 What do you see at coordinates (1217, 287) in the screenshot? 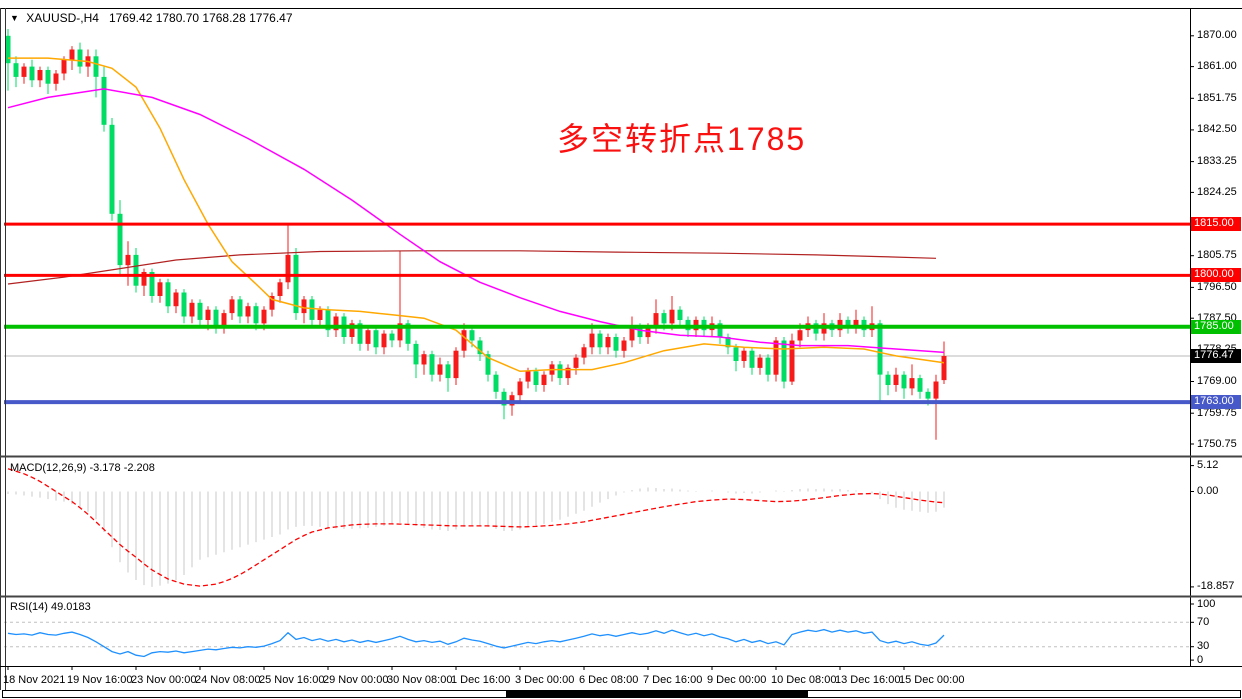
I see `price-tick-label: 1796.50` at bounding box center [1217, 287].